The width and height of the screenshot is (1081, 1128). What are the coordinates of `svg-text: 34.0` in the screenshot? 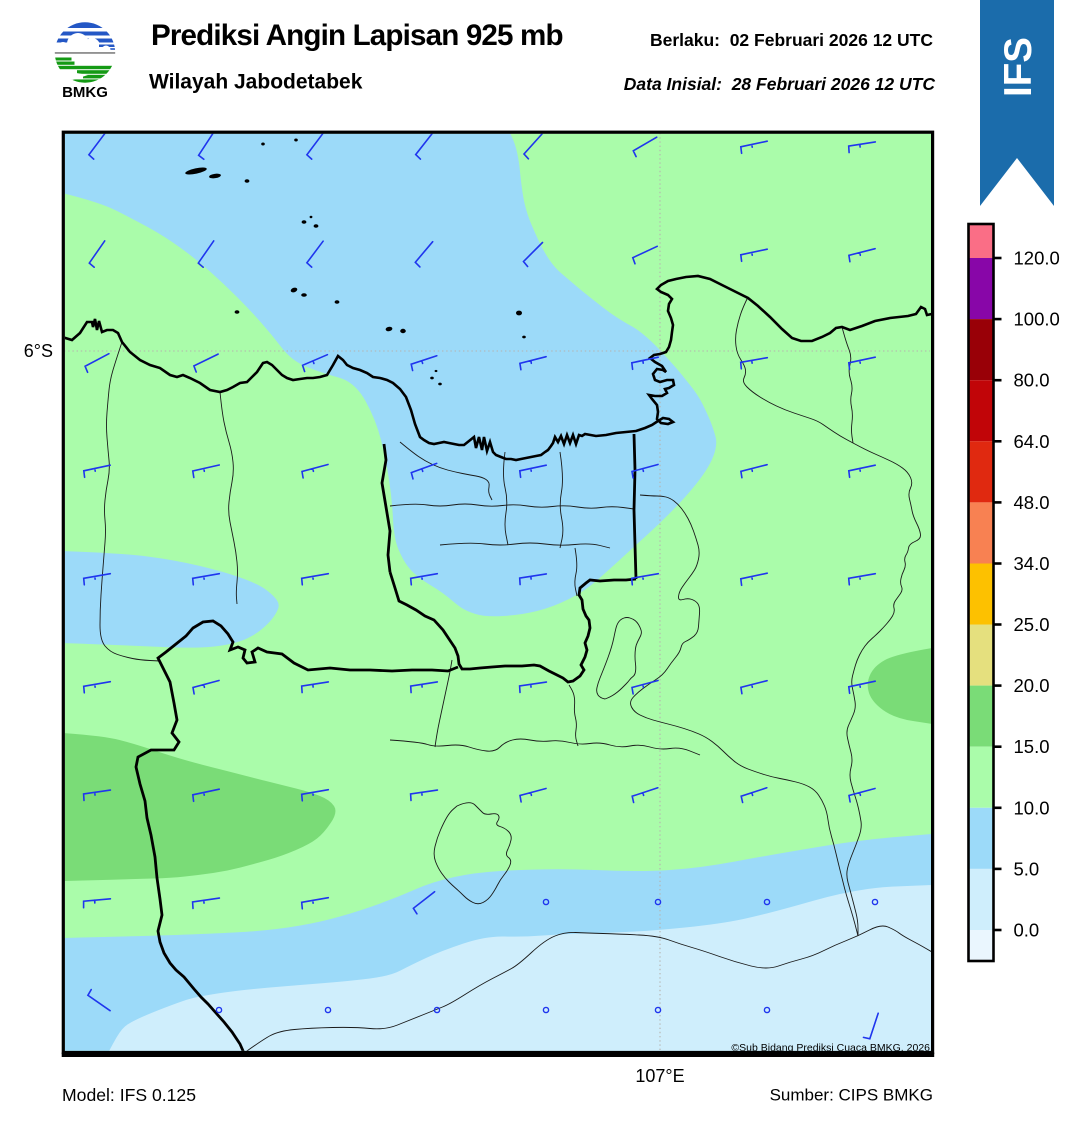 It's located at (1032, 563).